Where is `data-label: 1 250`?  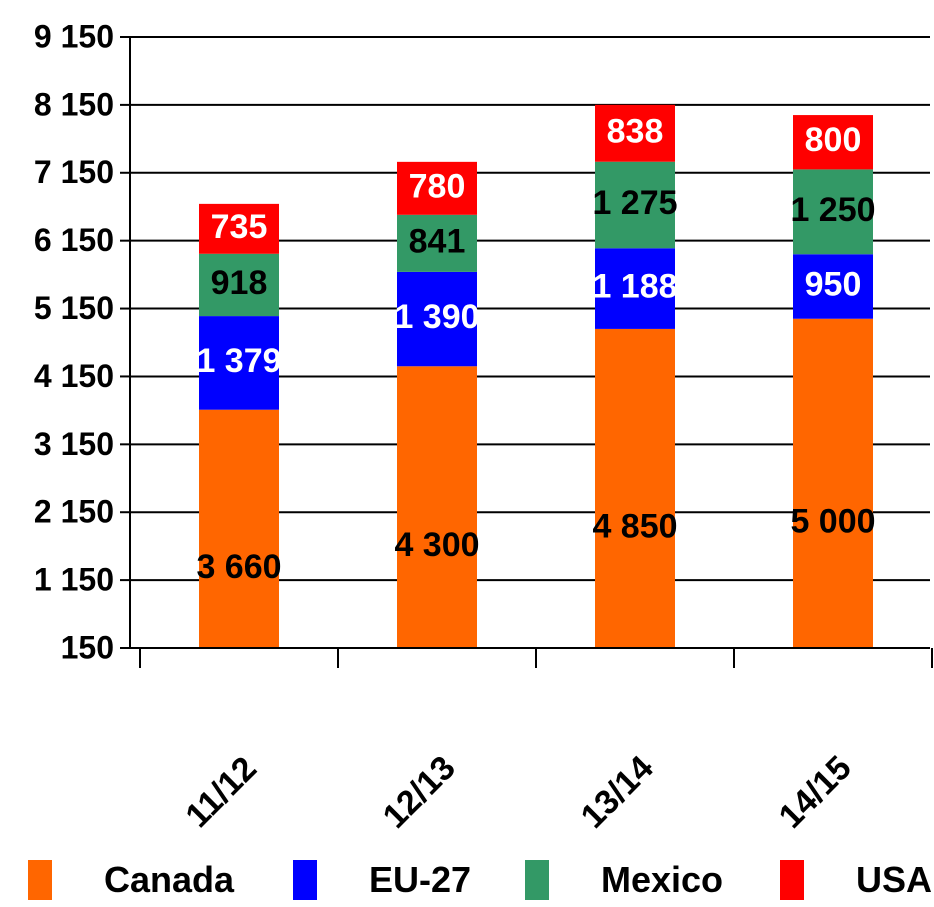
data-label: 1 250 is located at coordinates (832, 210).